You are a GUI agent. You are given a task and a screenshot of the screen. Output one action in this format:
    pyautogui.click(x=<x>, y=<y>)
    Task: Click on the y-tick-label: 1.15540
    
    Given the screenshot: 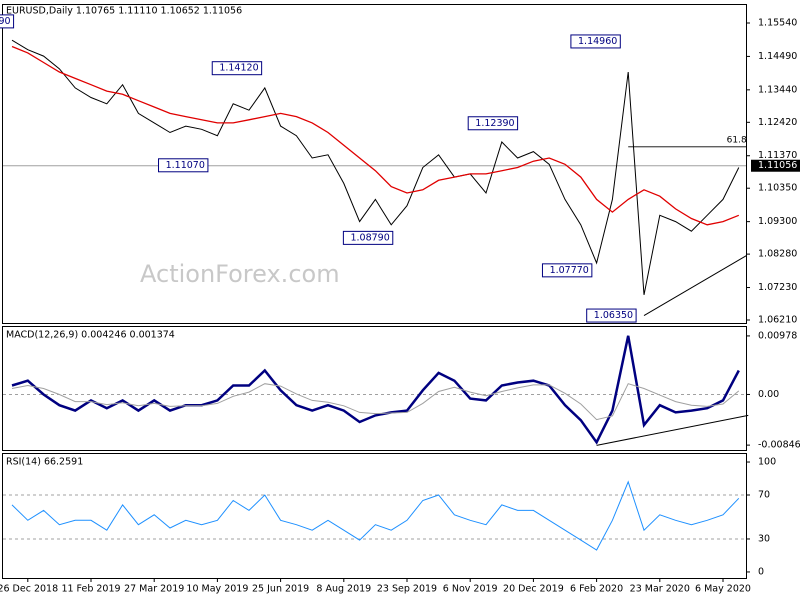 What is the action you would take?
    pyautogui.click(x=777, y=22)
    